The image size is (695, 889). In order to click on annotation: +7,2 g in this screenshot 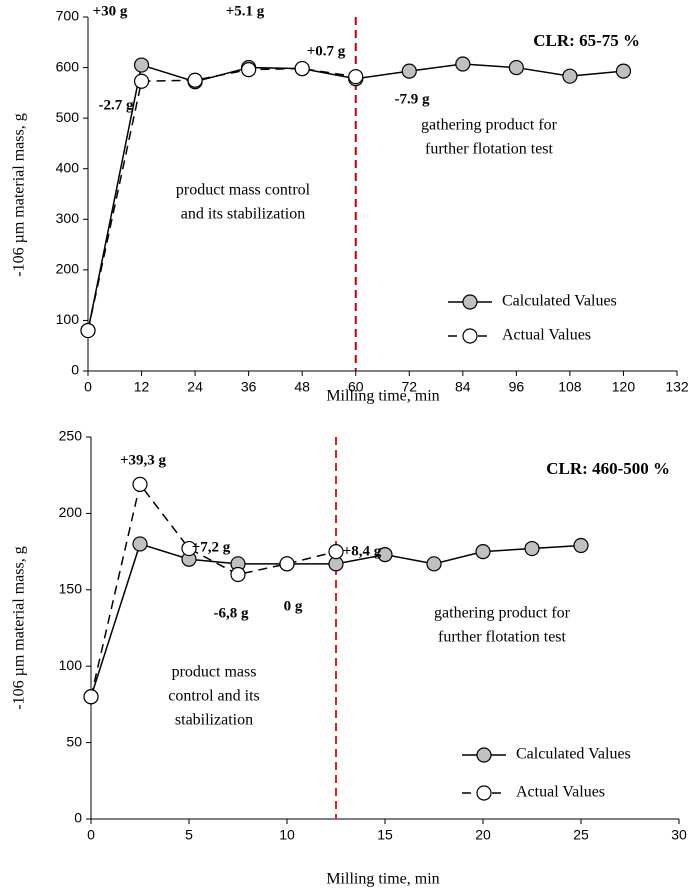, I will do `click(211, 547)`.